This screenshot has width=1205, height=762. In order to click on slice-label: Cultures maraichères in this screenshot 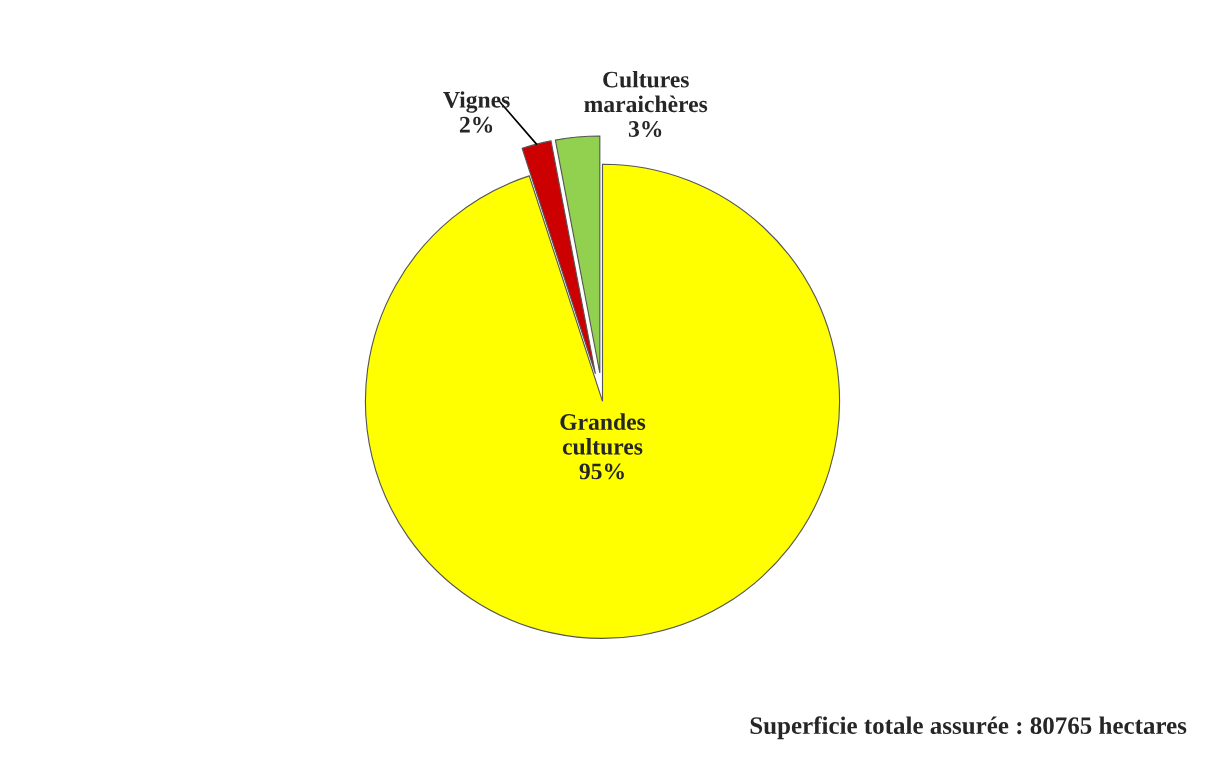, I will do `click(646, 91)`.